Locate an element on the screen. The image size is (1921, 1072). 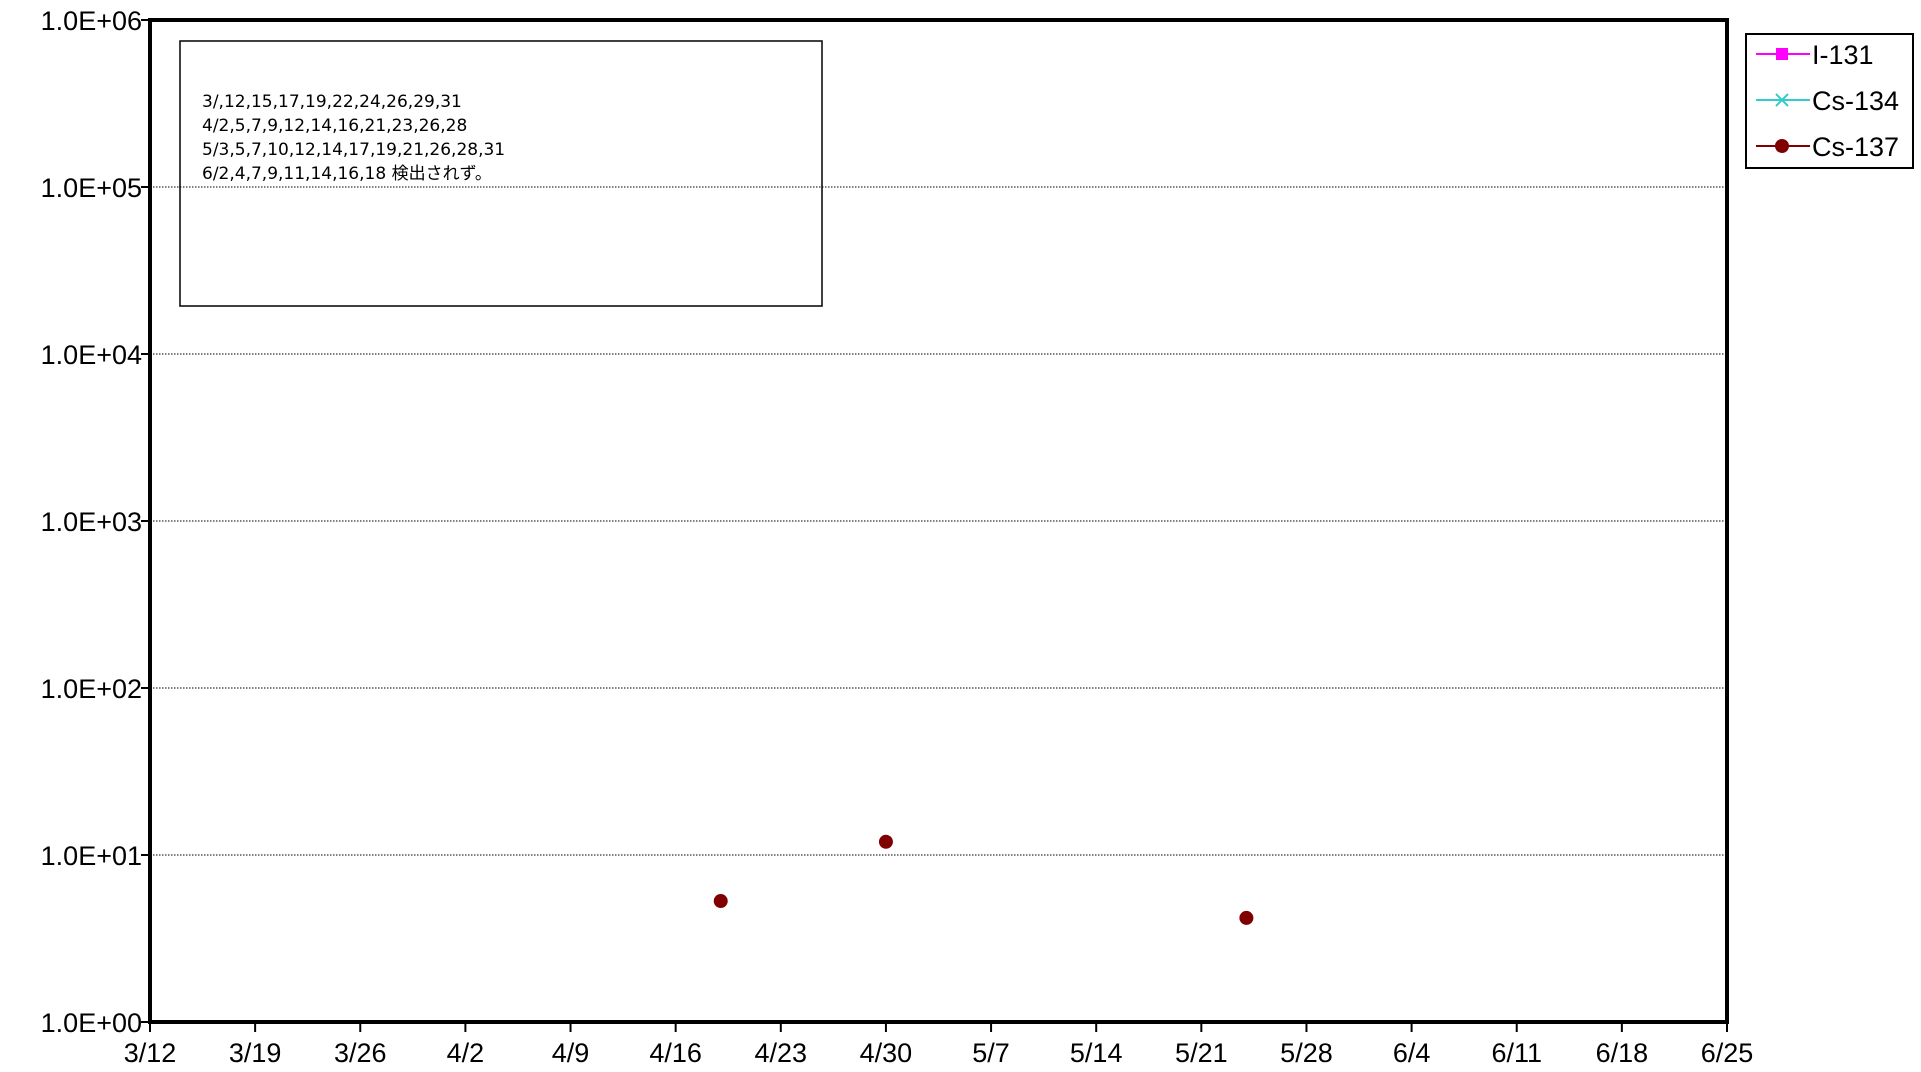
data-points is located at coordinates (983, 879).